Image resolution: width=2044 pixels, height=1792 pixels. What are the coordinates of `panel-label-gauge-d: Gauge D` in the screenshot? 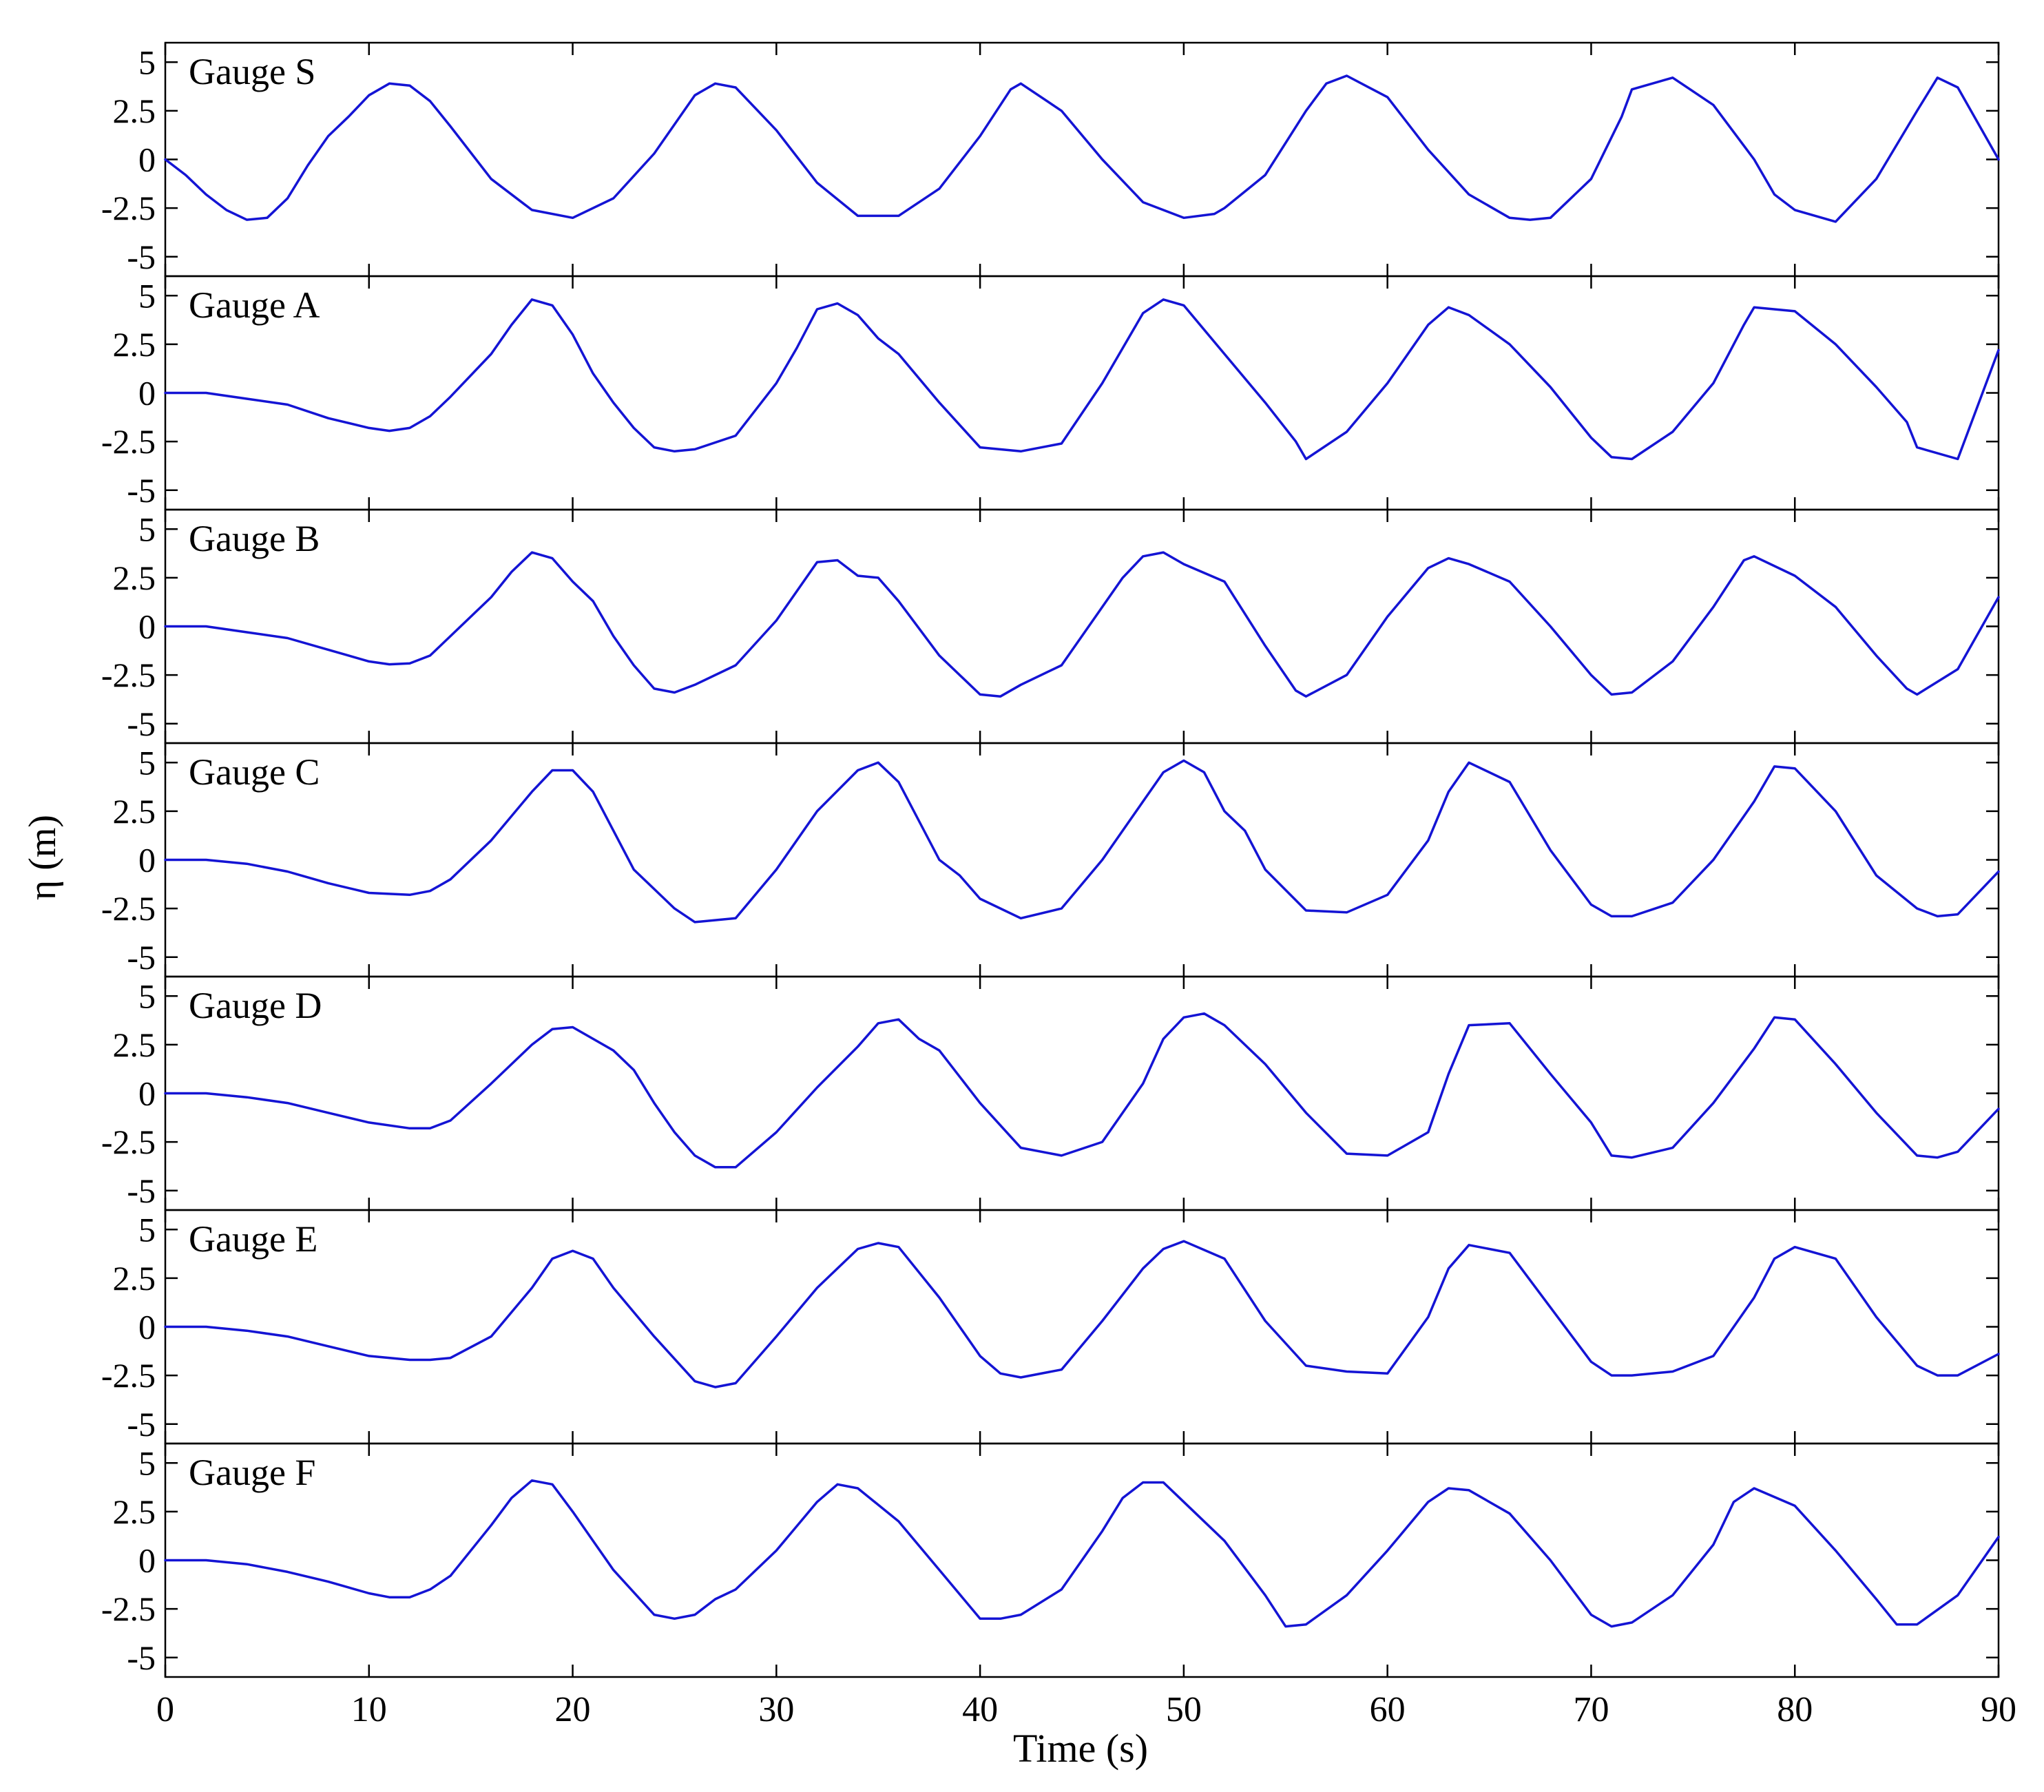 It's located at (255, 1006).